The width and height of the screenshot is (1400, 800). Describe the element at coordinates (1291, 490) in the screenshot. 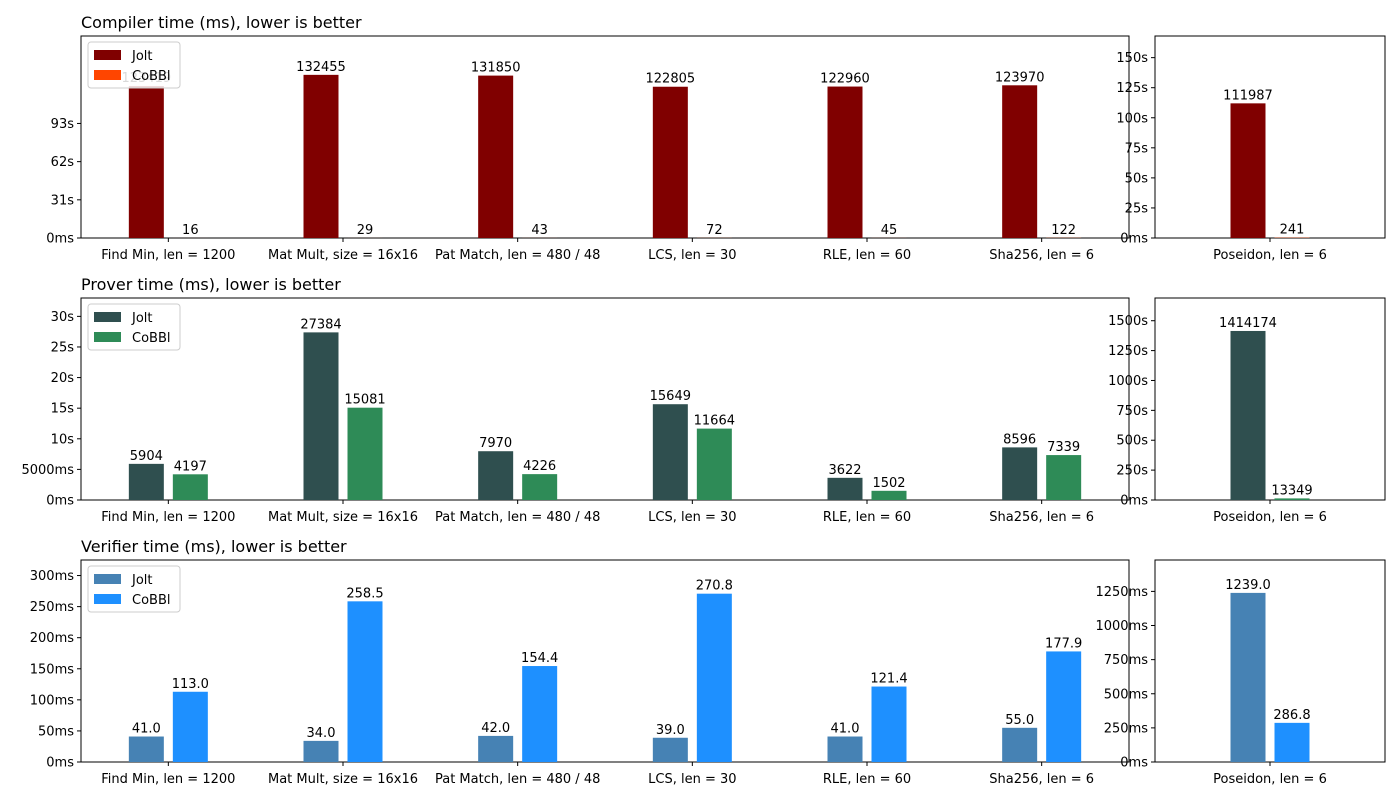

I see `data-label-cobbl: 13349` at that location.